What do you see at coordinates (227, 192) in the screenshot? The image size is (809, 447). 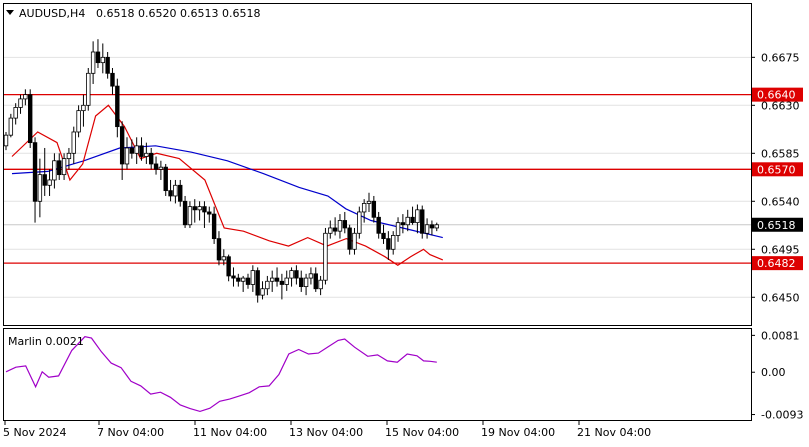 I see `ma-blue-line` at bounding box center [227, 192].